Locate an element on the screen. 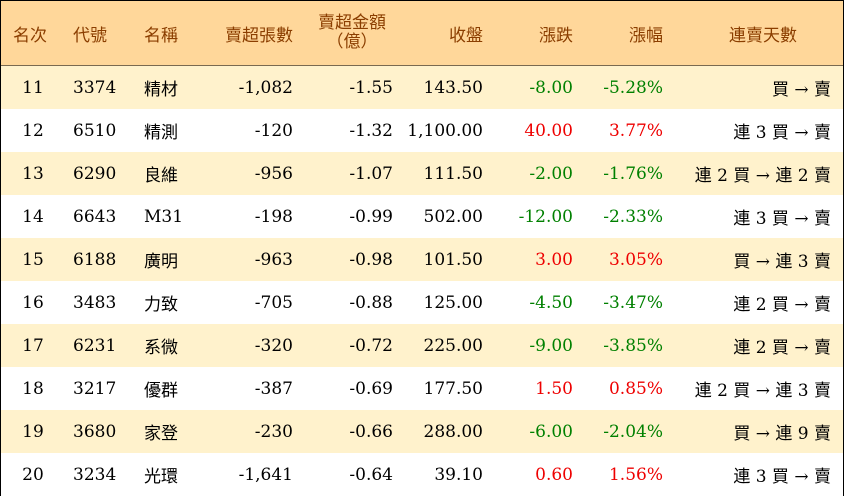 The height and width of the screenshot is (496, 844). net-sell-amount-cell: -0.64 is located at coordinates (371, 474).